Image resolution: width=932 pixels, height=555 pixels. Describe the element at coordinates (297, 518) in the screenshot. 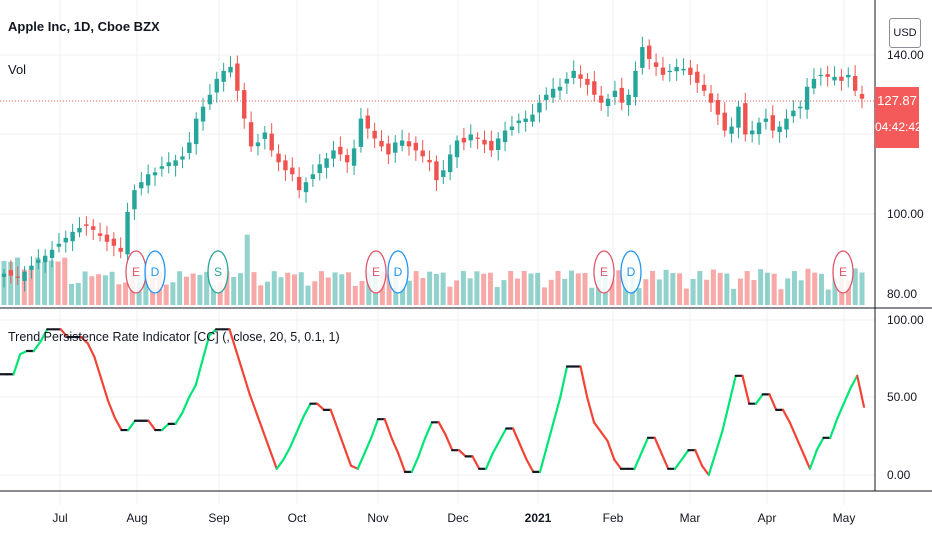

I see `time-axis-label: Oct` at that location.